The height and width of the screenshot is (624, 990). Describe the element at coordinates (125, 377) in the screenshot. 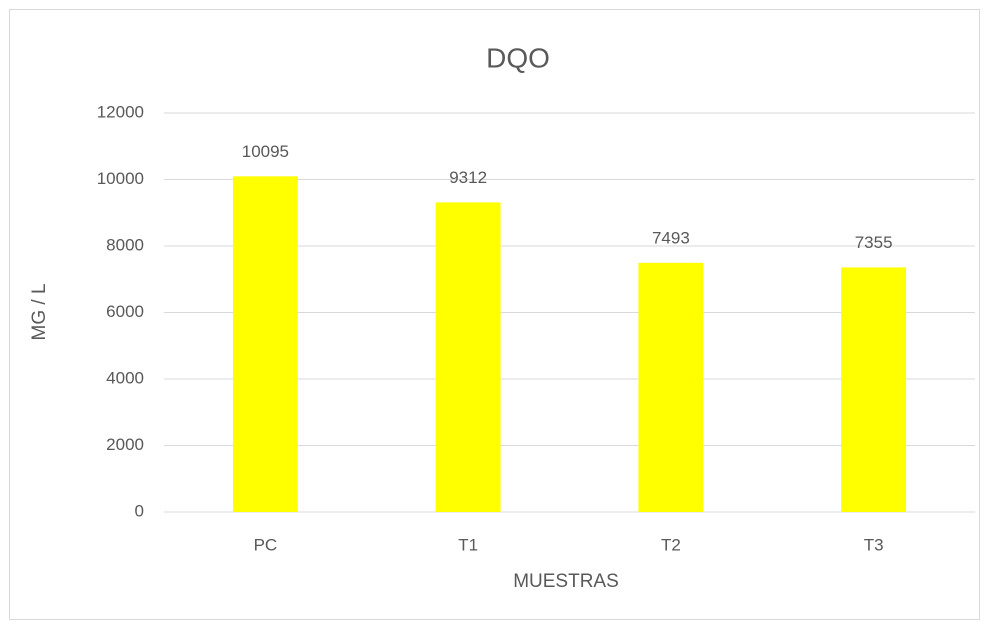

I see `y-tick-label: 4000` at that location.